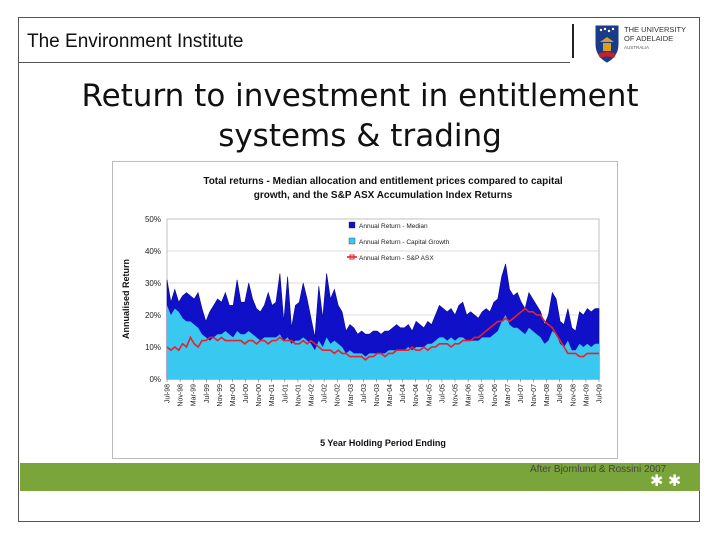  What do you see at coordinates (573, 41) in the screenshot?
I see `header-divider` at bounding box center [573, 41].